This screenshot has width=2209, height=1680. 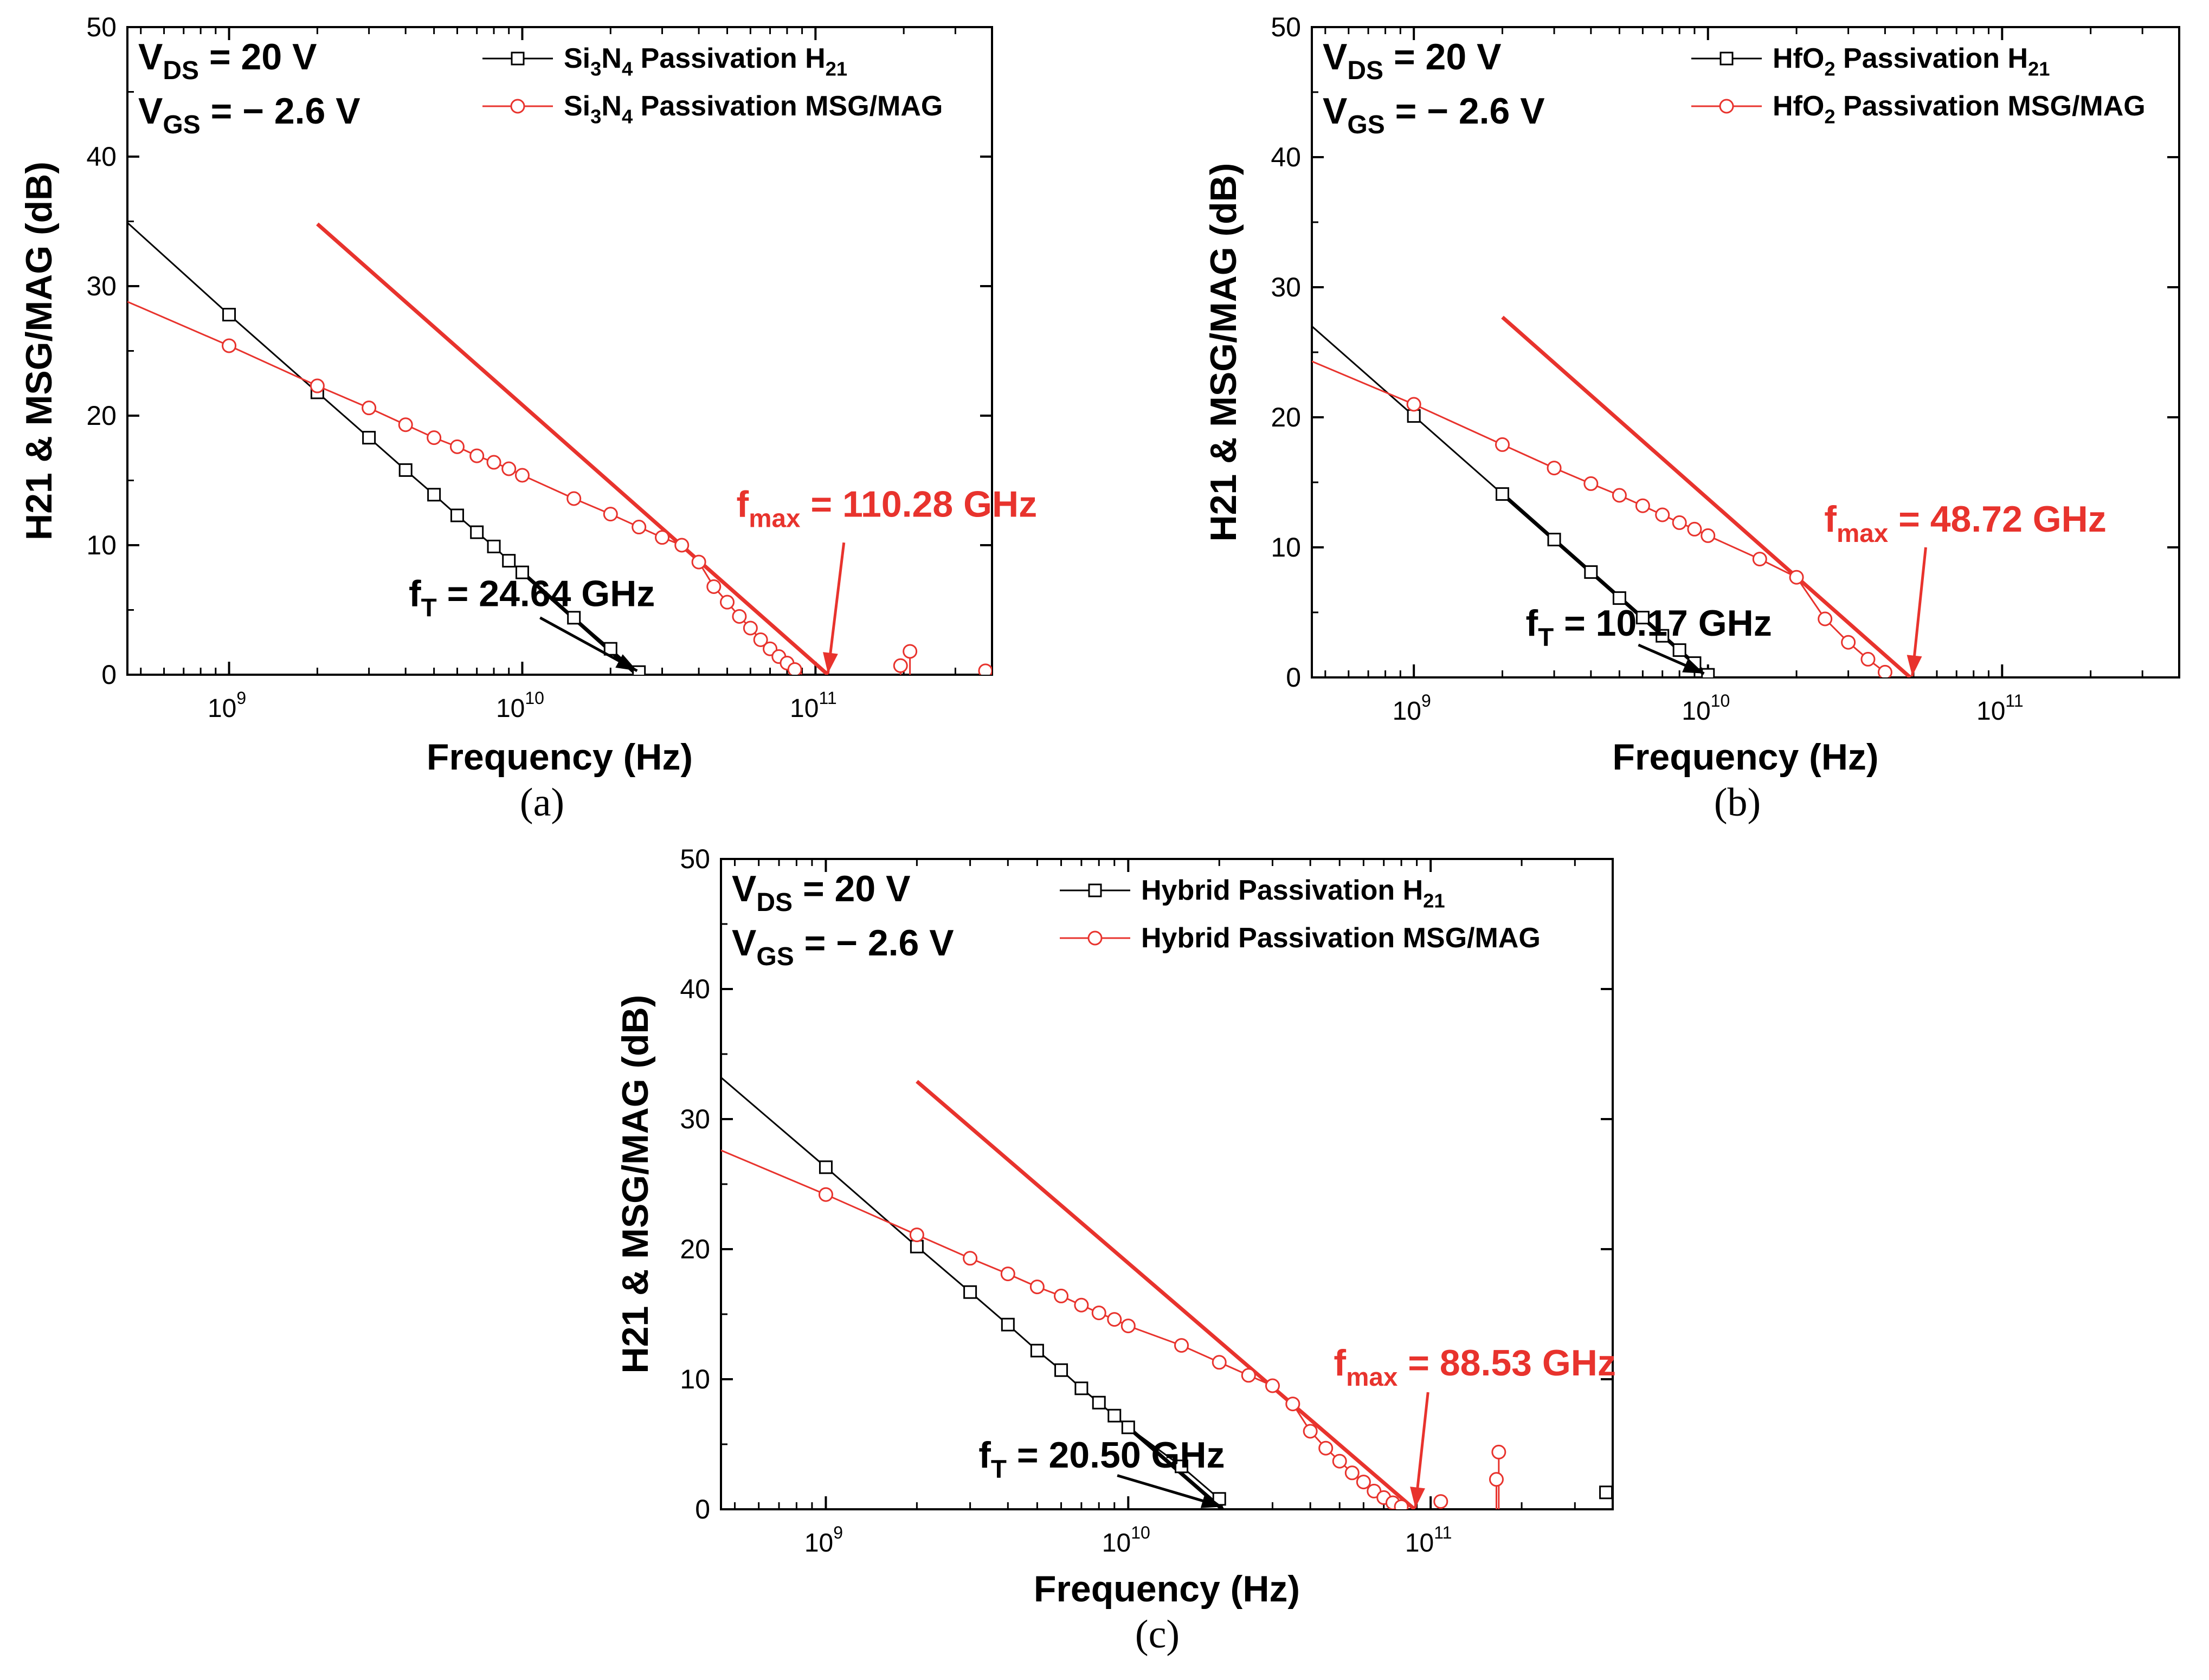 I want to click on plot-area, so click(x=1167, y=1293).